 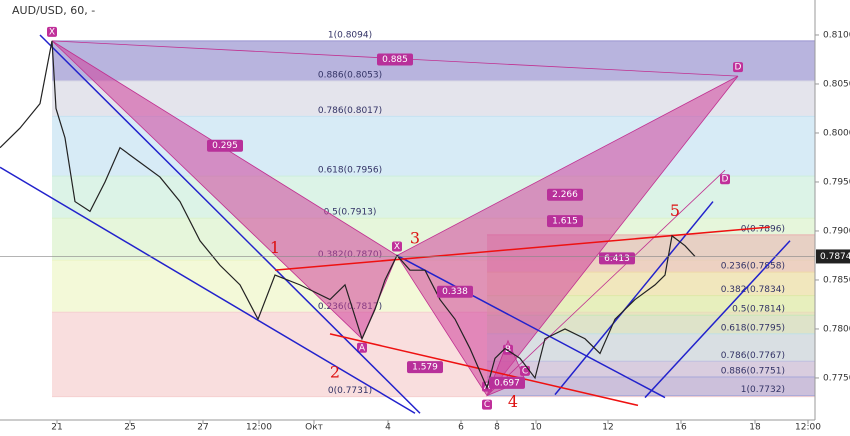 I want to click on fib-label: 0.382(0.7834), so click(x=753, y=290).